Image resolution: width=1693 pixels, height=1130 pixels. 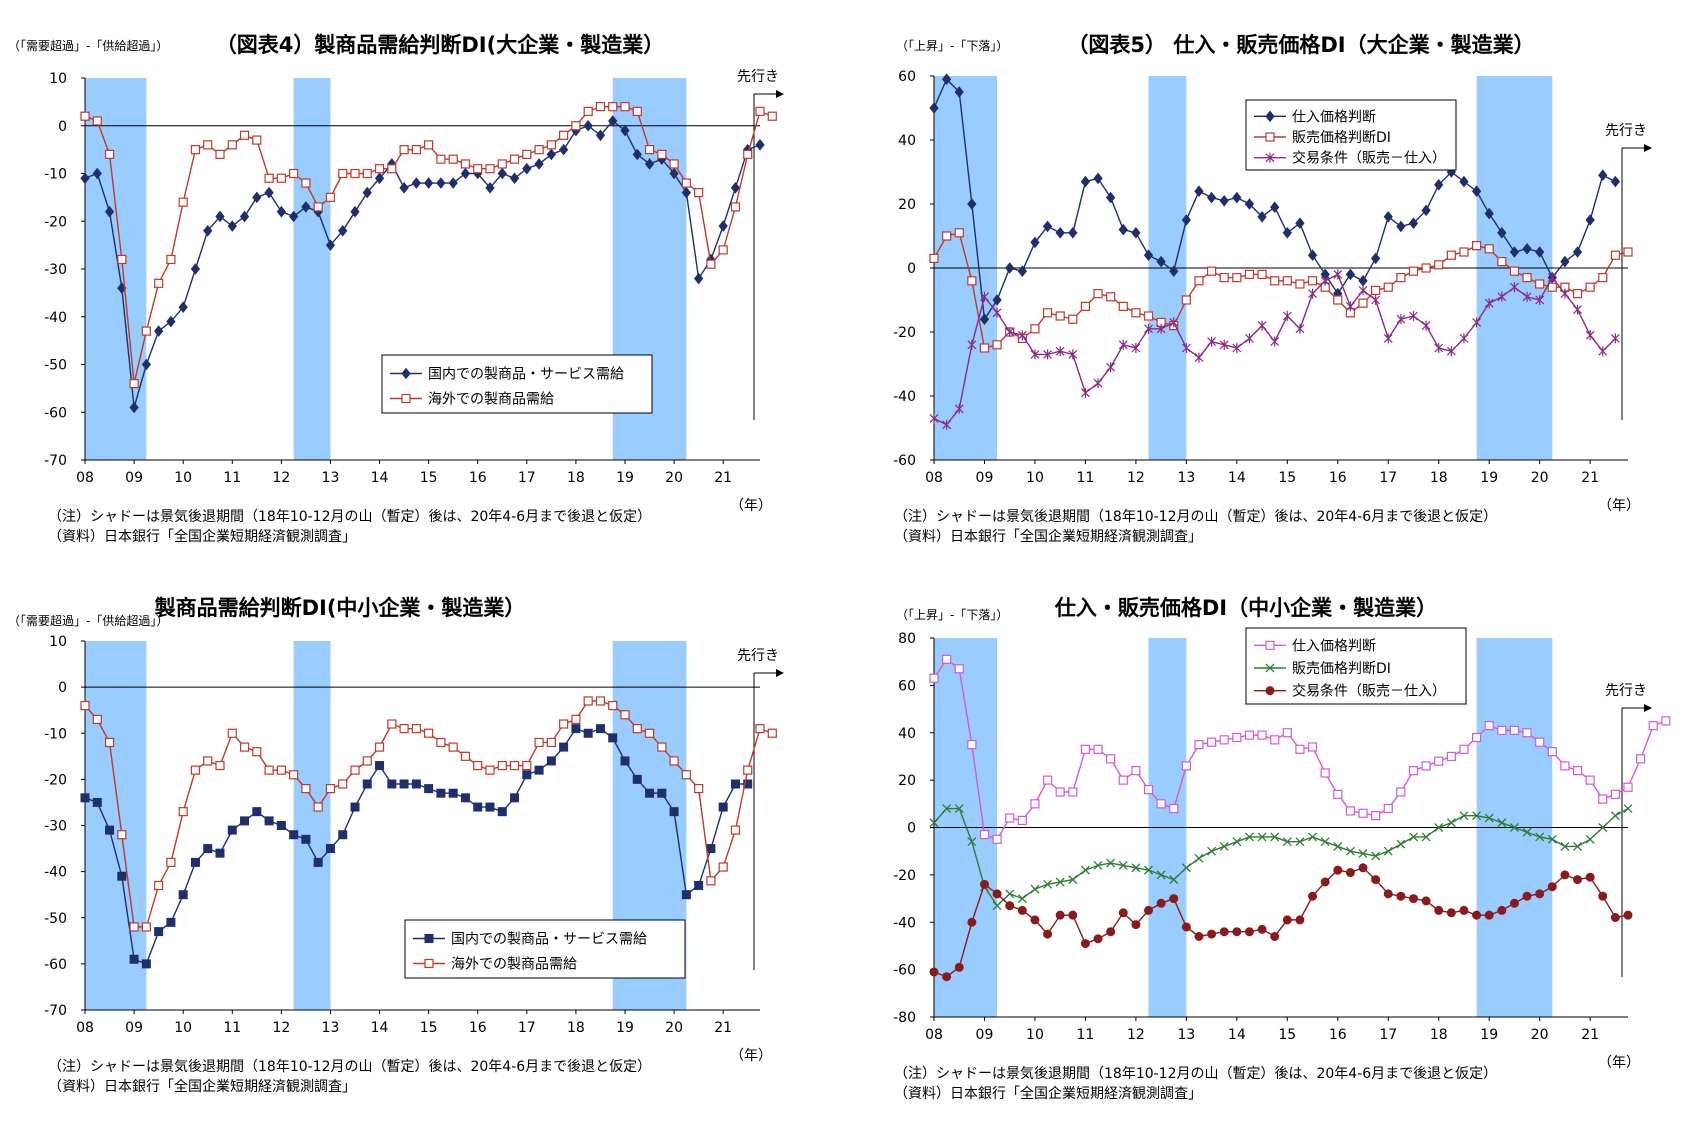 What do you see at coordinates (576, 478) in the screenshot?
I see `x-tick-label: 18` at bounding box center [576, 478].